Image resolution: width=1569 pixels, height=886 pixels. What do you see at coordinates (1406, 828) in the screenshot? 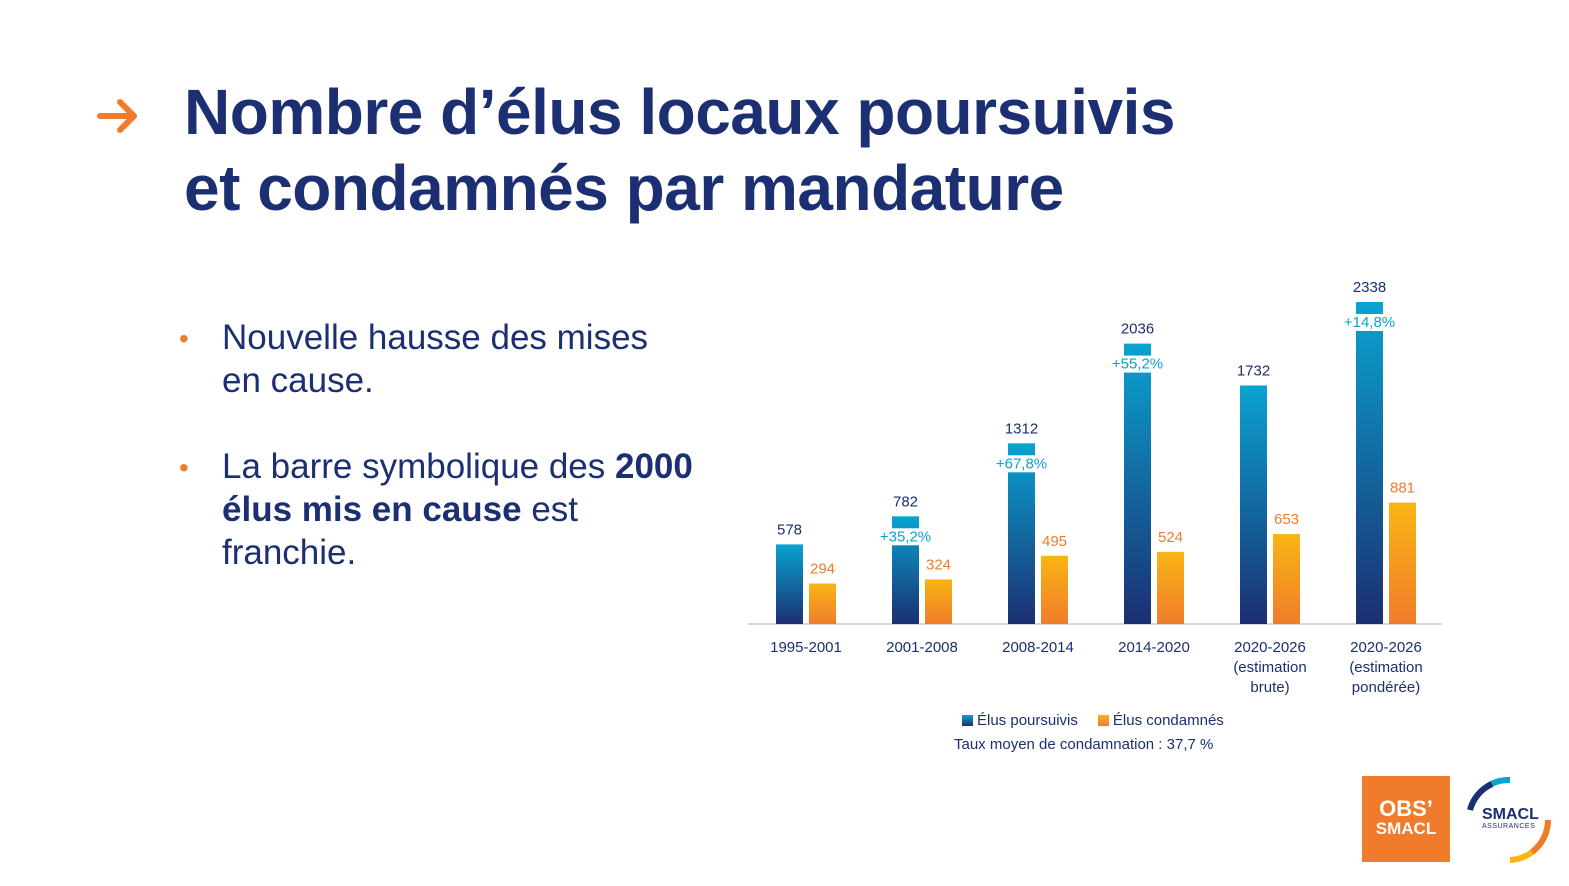
I see `obs-logo-line2: SMACL` at bounding box center [1406, 828].